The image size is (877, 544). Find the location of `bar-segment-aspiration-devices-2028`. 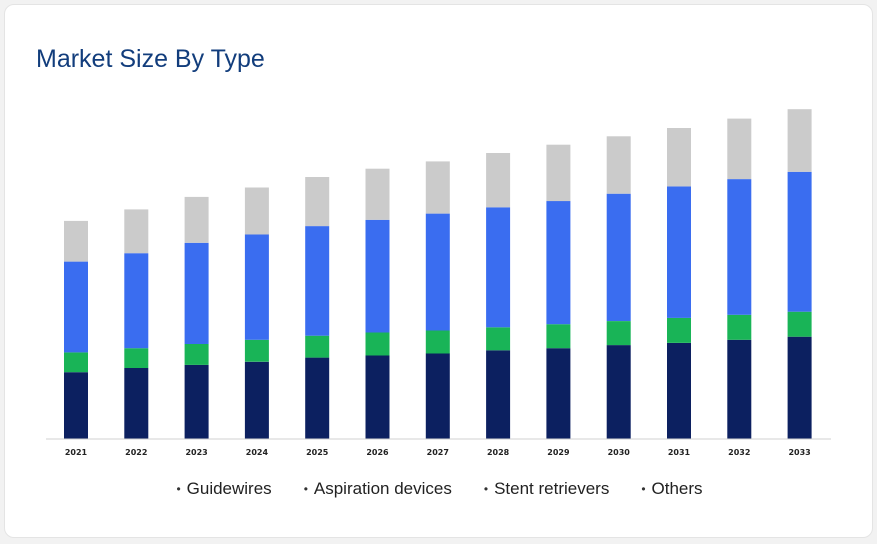

bar-segment-aspiration-devices-2028 is located at coordinates (498, 339).